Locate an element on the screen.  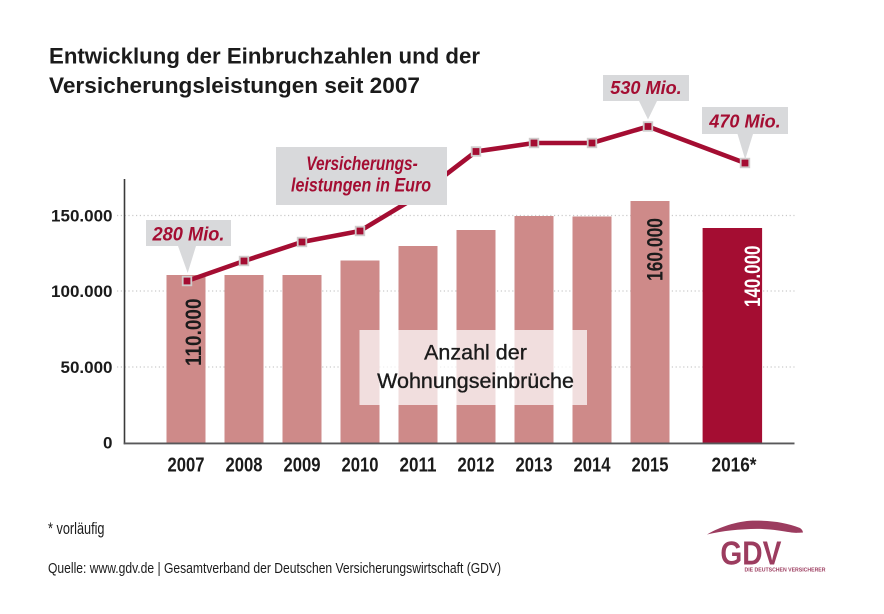
svg-text: 100.000 is located at coordinates (81, 291).